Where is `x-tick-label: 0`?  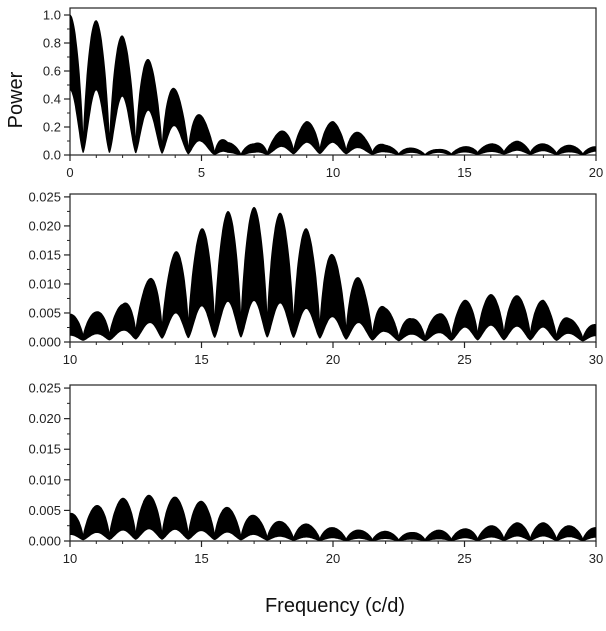
x-tick-label: 0 is located at coordinates (69, 172).